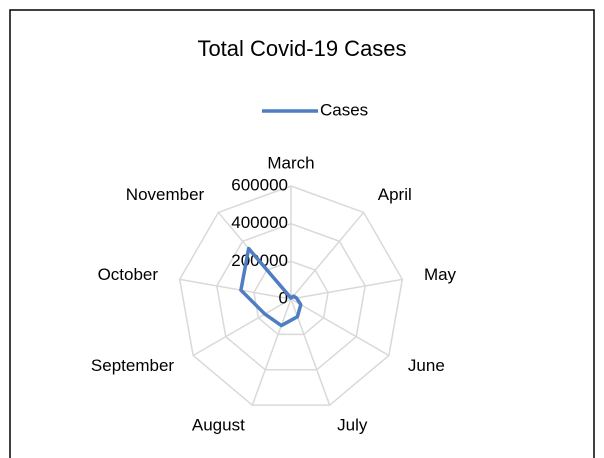 The height and width of the screenshot is (458, 604). Describe the element at coordinates (283, 297) in the screenshot. I see `r-tick-label: 0` at that location.